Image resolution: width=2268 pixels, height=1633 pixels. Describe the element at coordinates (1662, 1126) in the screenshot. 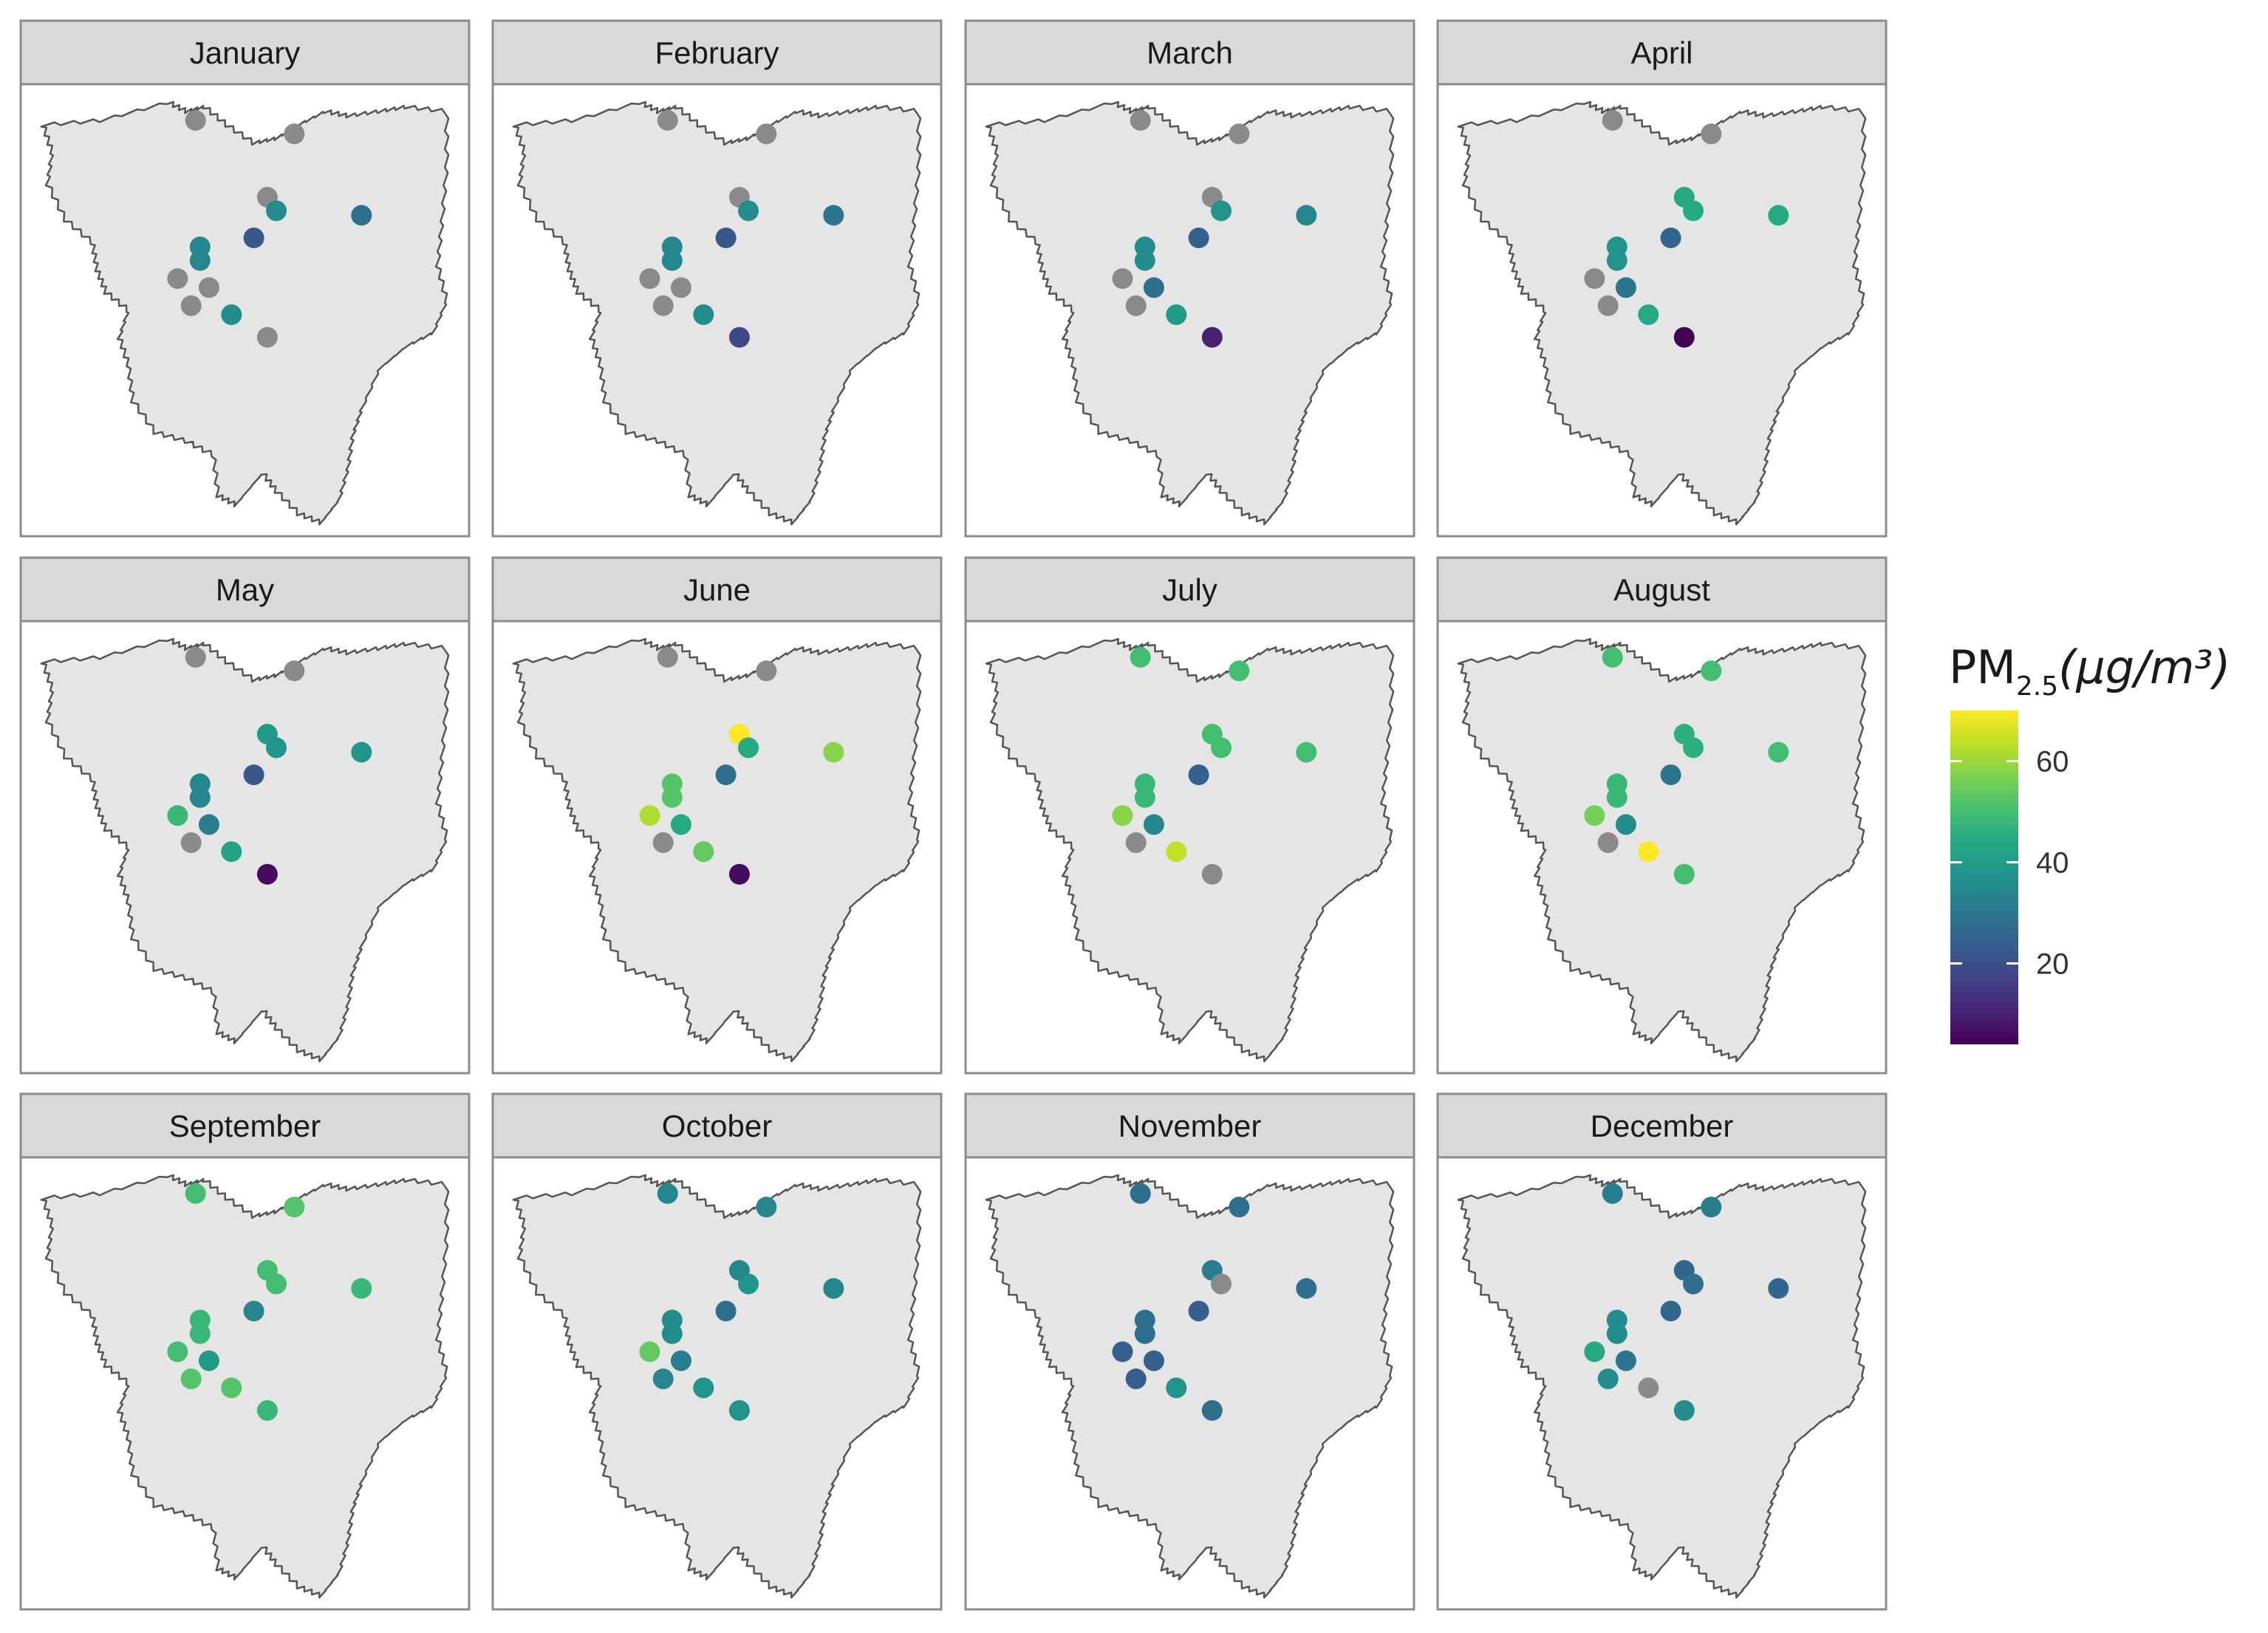

I see `facet-title: December` at that location.